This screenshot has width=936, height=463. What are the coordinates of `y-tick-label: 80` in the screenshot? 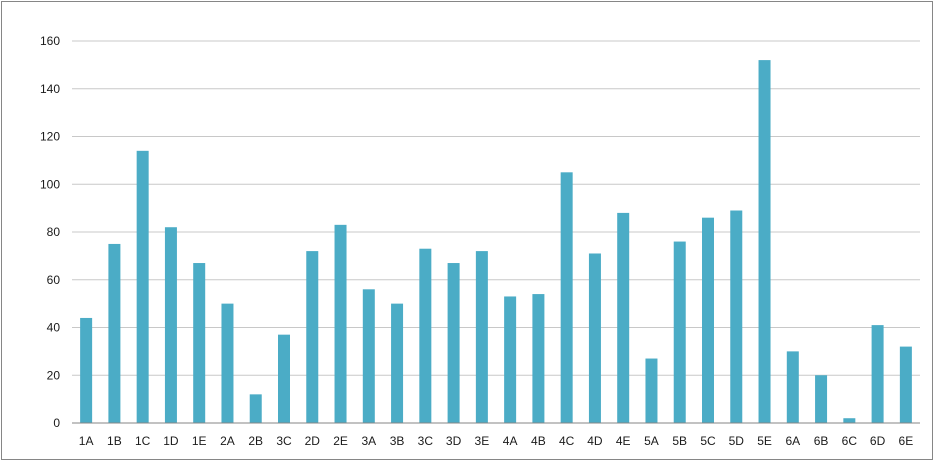 It's located at (54, 232).